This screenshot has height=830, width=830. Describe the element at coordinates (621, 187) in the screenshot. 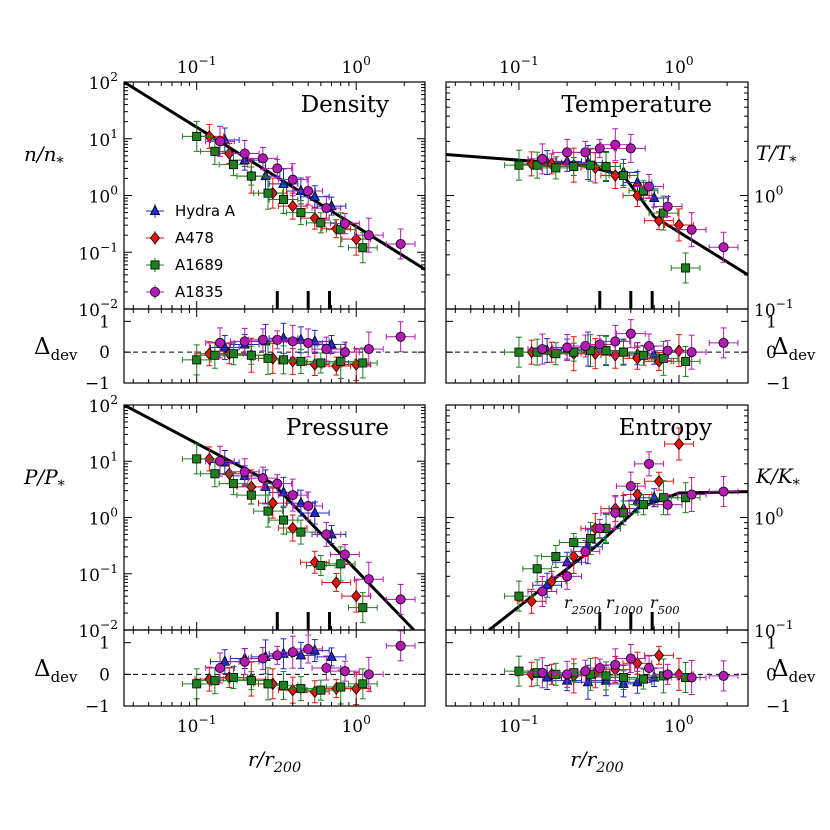

I see `panel-top-right: 10⁻¹ 100 Temperature T/T* 10⁻¹ 10⁰` at that location.